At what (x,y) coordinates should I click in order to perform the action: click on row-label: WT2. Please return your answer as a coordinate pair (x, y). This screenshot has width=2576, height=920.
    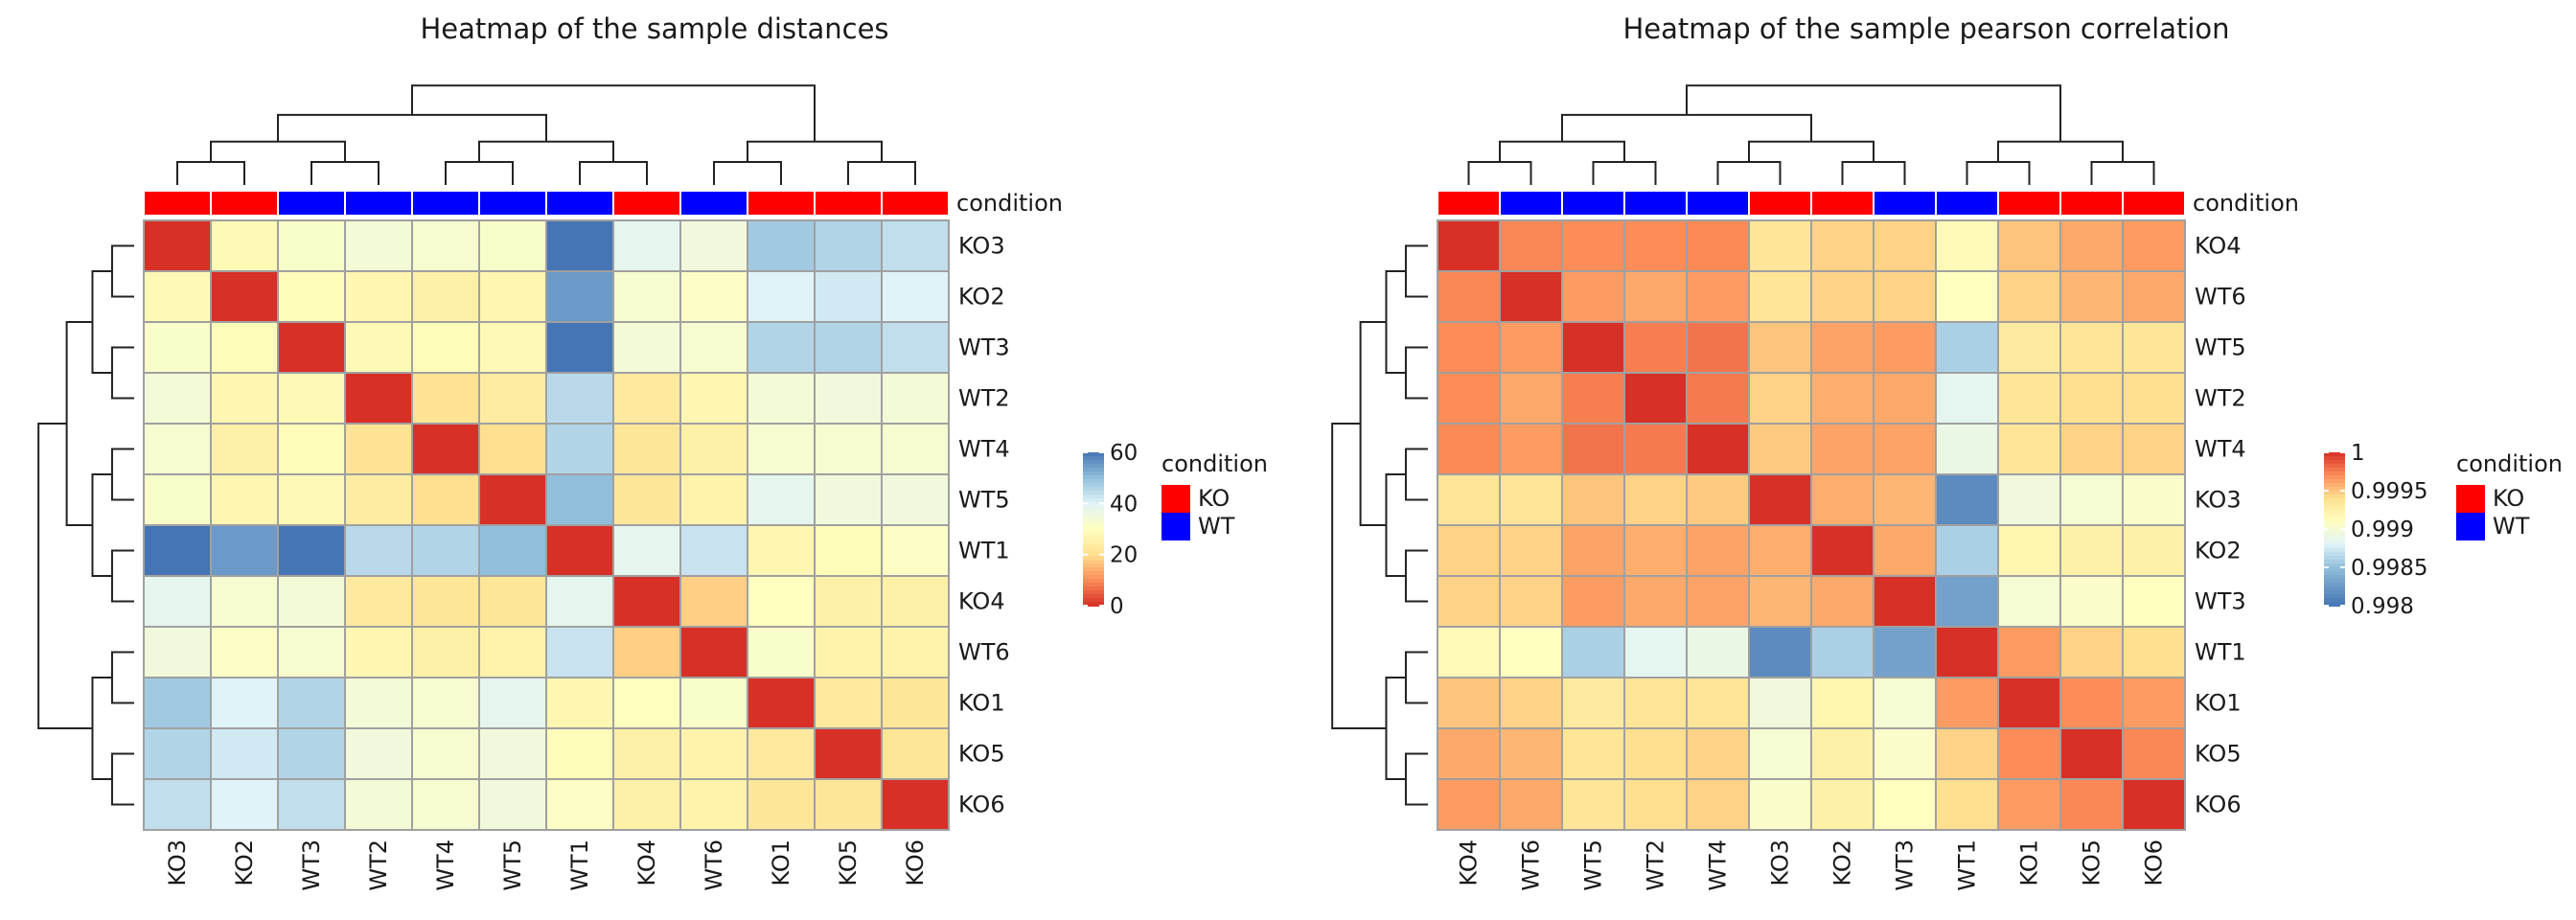
    Looking at the image, I should click on (984, 398).